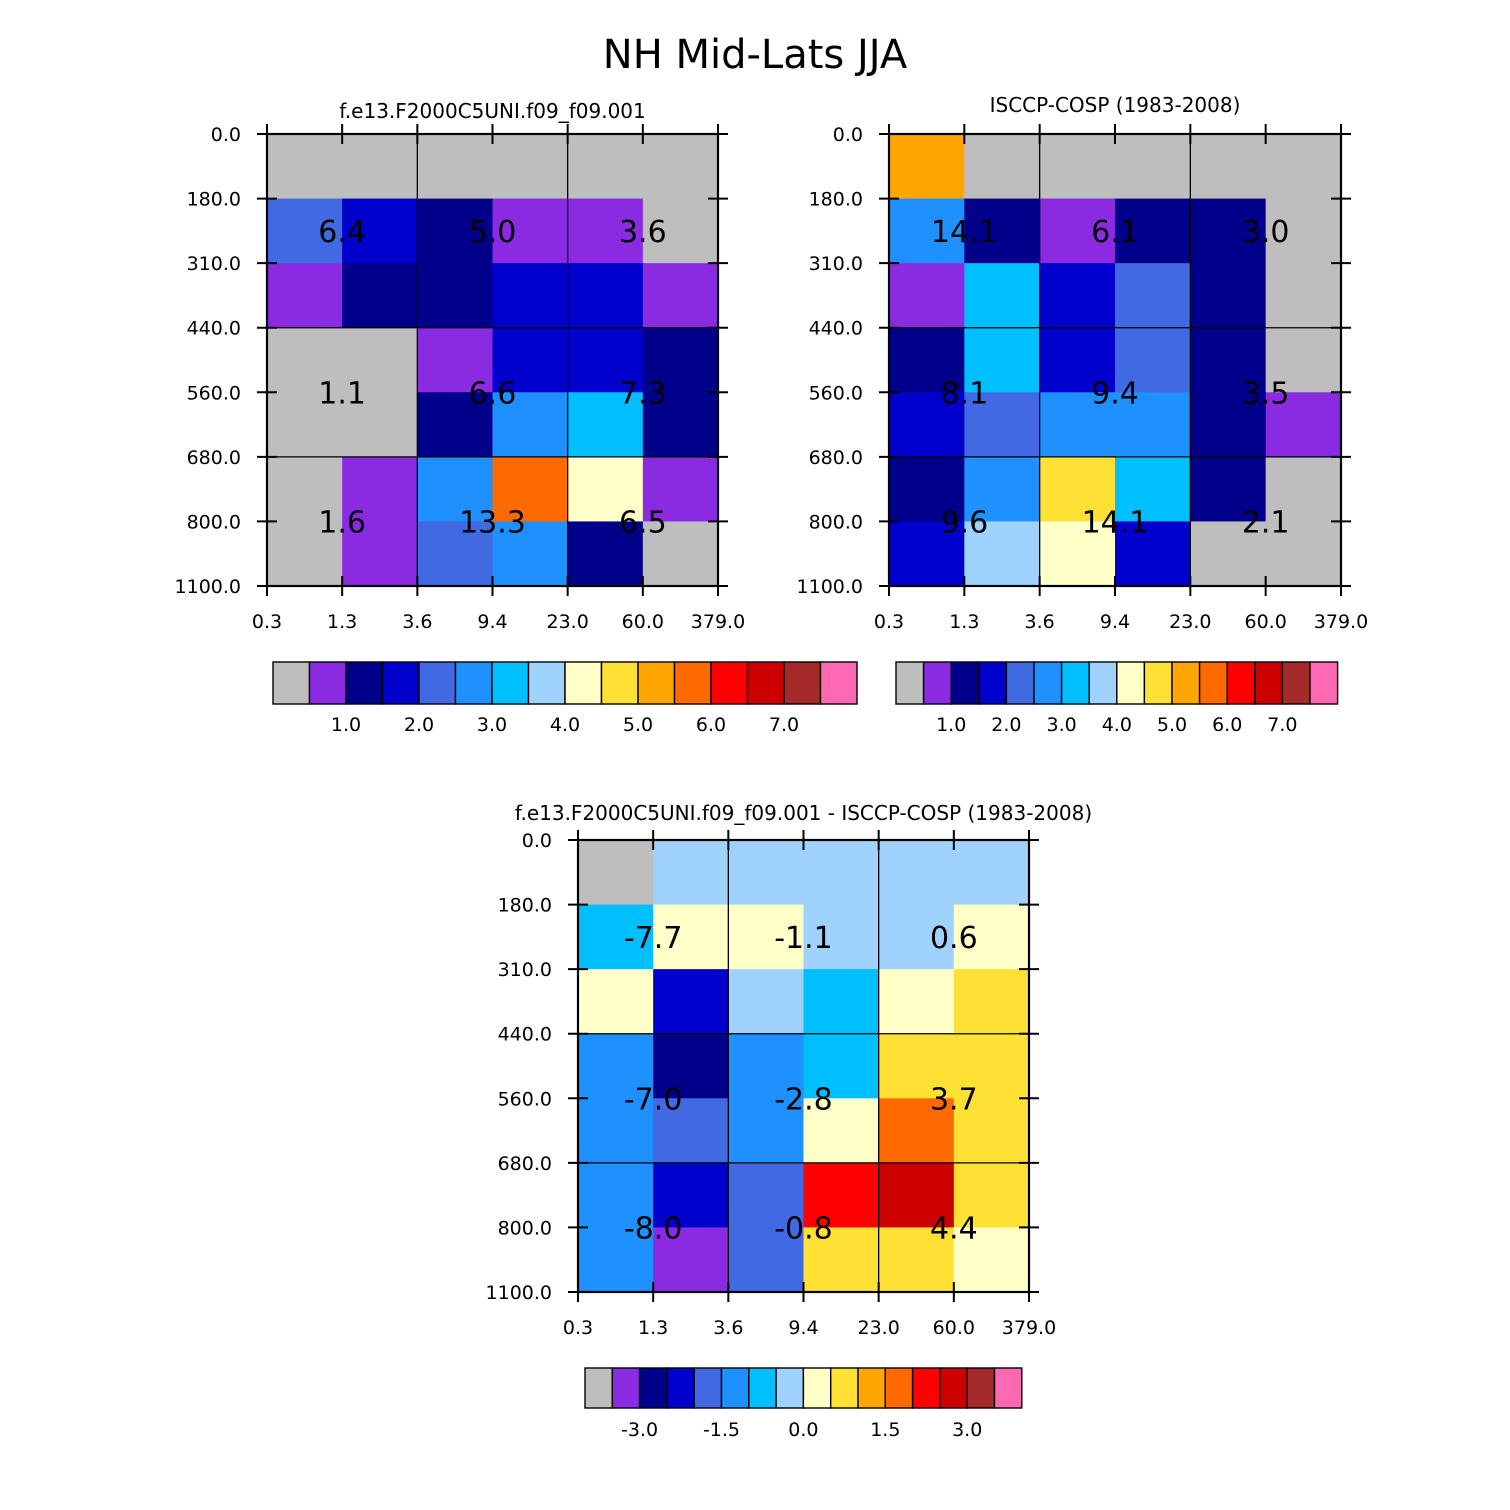 Image resolution: width=1510 pixels, height=1510 pixels. I want to click on group-value-label: 3.7, so click(954, 1099).